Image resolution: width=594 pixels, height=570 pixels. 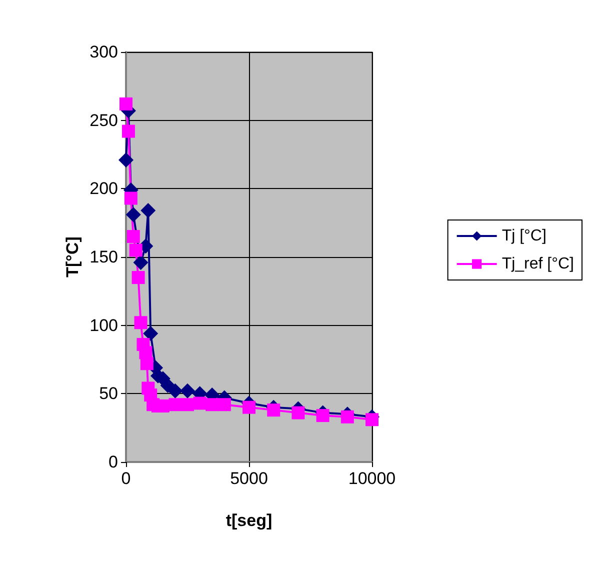 I want to click on y-tick-label: 50, so click(x=108, y=394).